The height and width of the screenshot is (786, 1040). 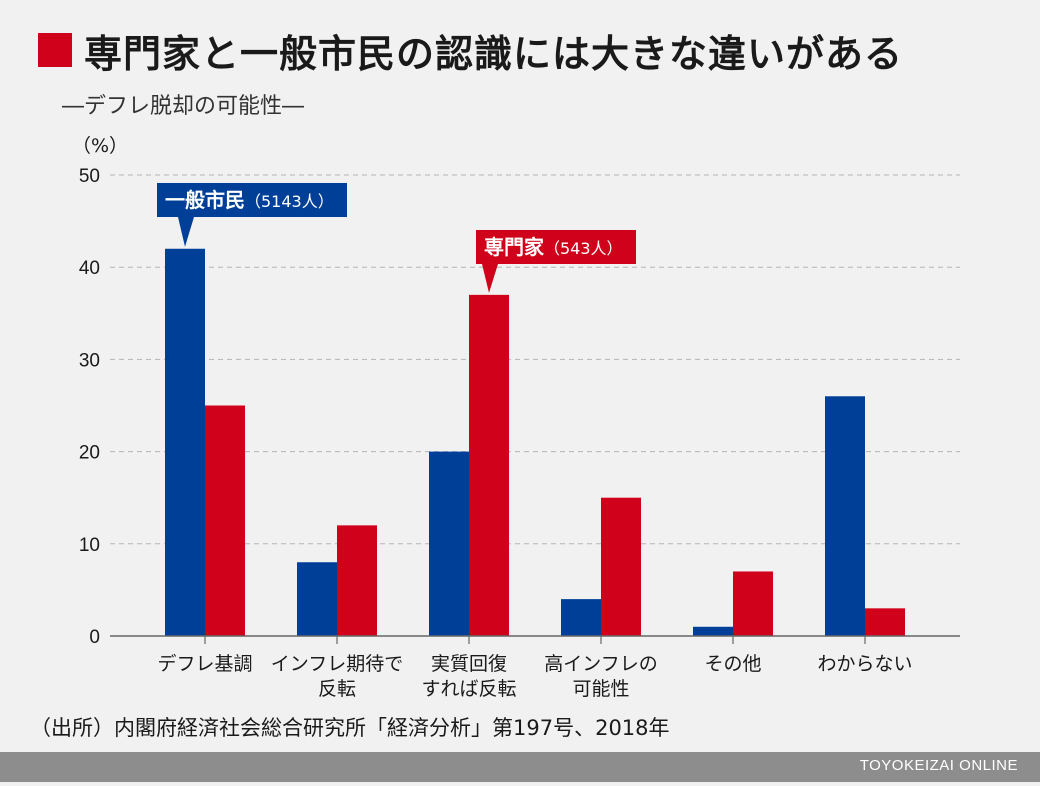 I want to click on chart-subtitle: ―デフレ脱却の可能性―, so click(x=183, y=106).